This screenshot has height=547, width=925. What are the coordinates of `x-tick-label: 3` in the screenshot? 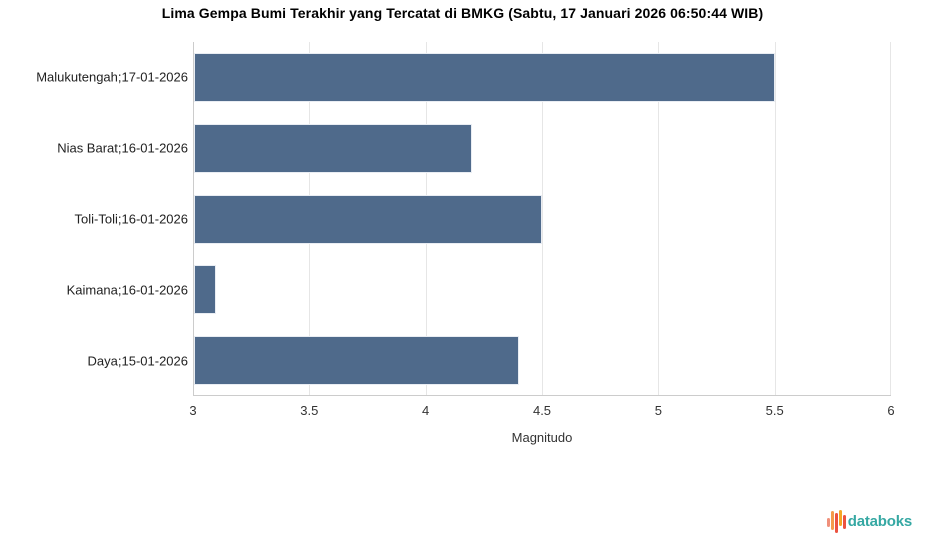 It's located at (193, 410).